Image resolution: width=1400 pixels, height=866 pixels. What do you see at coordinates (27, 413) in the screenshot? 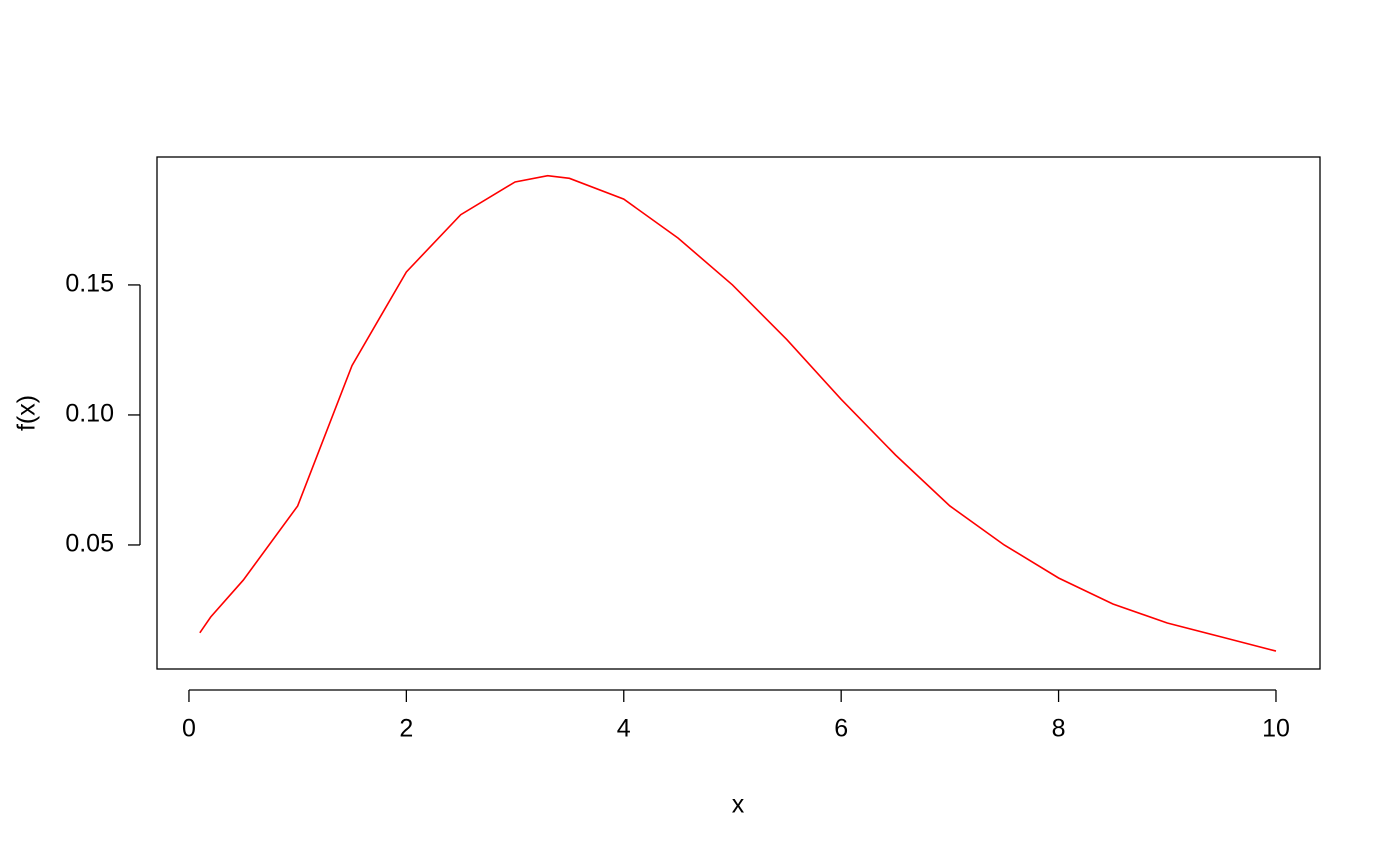
I see `y-axis-label: f(x)` at bounding box center [27, 413].